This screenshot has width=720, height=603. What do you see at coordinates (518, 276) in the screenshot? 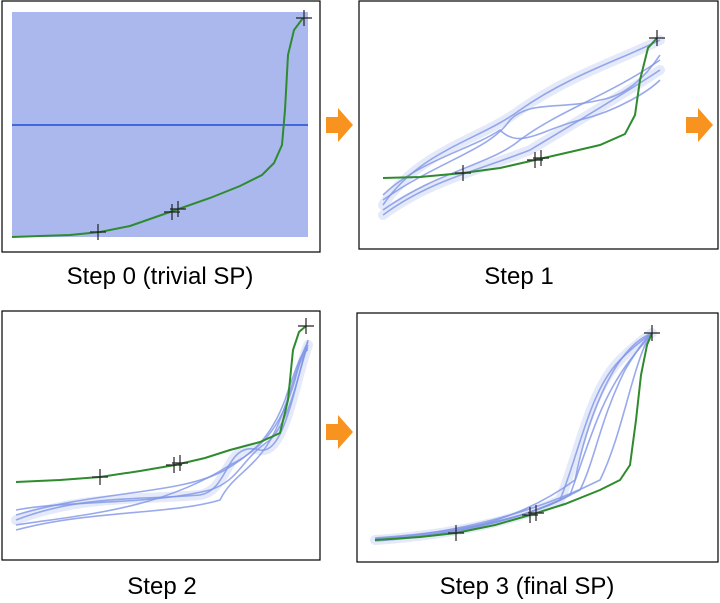
I see `caption: Step 1` at bounding box center [518, 276].